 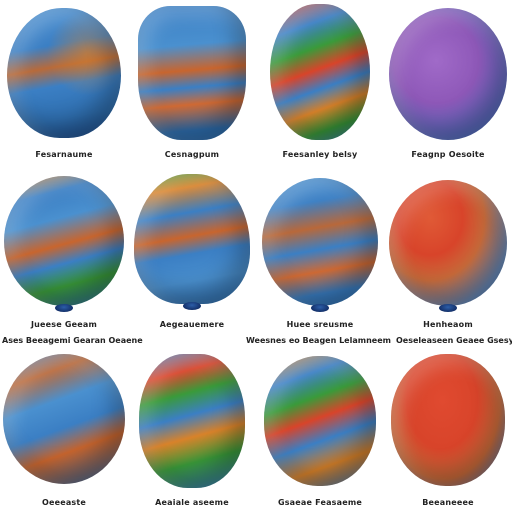 I want to click on grid-cell: Gsaeae Feasaeme, so click(x=320, y=431).